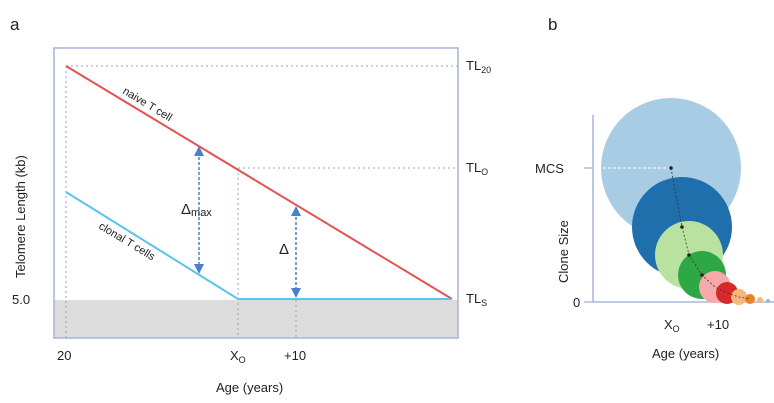 This screenshot has width=774, height=403. I want to click on panel-b-label: b, so click(552, 24).